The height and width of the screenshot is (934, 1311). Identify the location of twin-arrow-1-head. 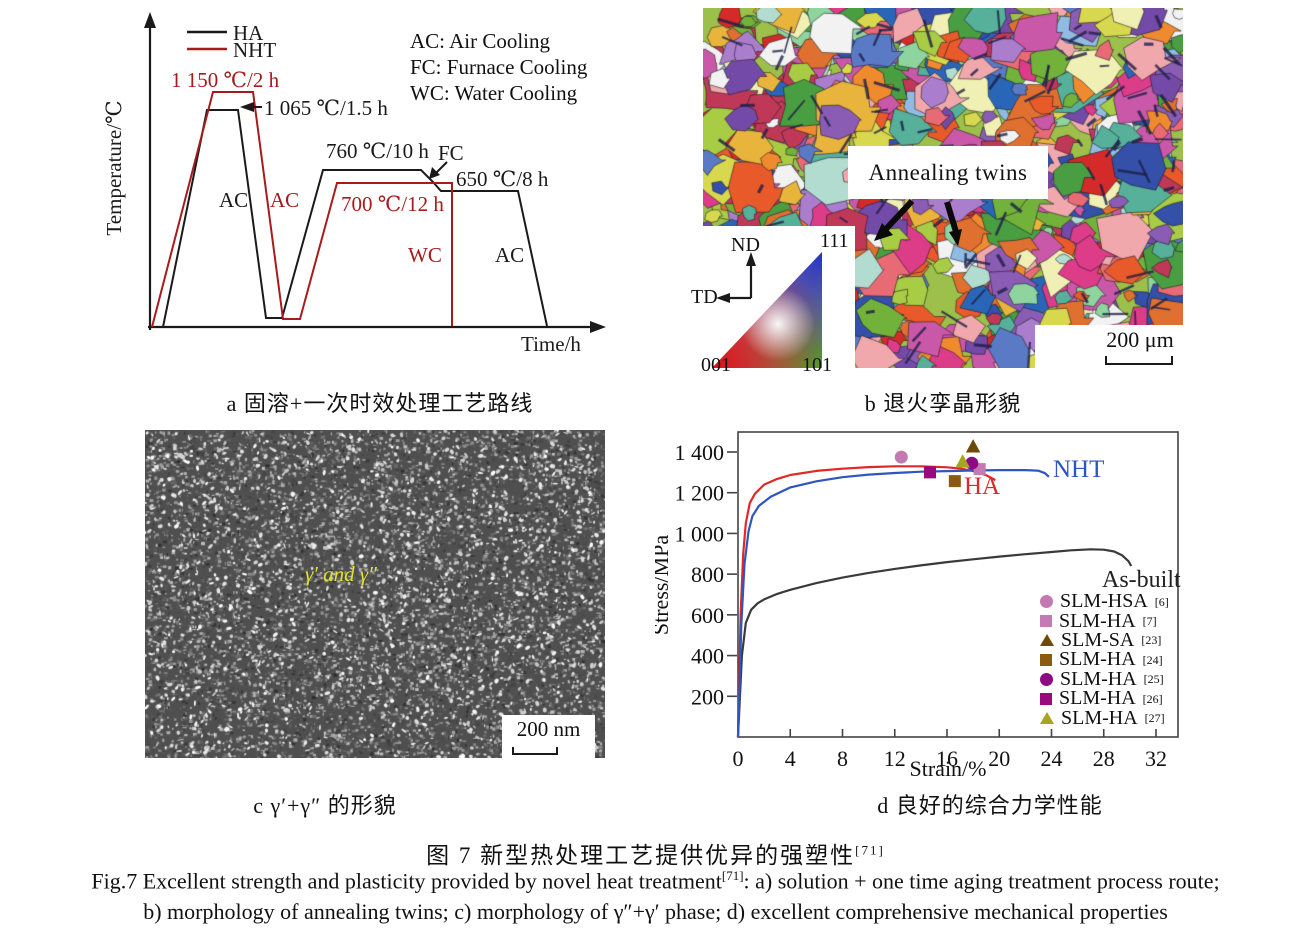
(883, 232).